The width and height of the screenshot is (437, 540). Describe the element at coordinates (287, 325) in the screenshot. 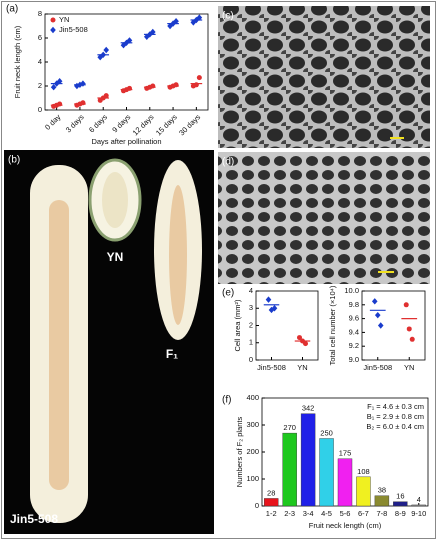

I see `plot-frame` at that location.